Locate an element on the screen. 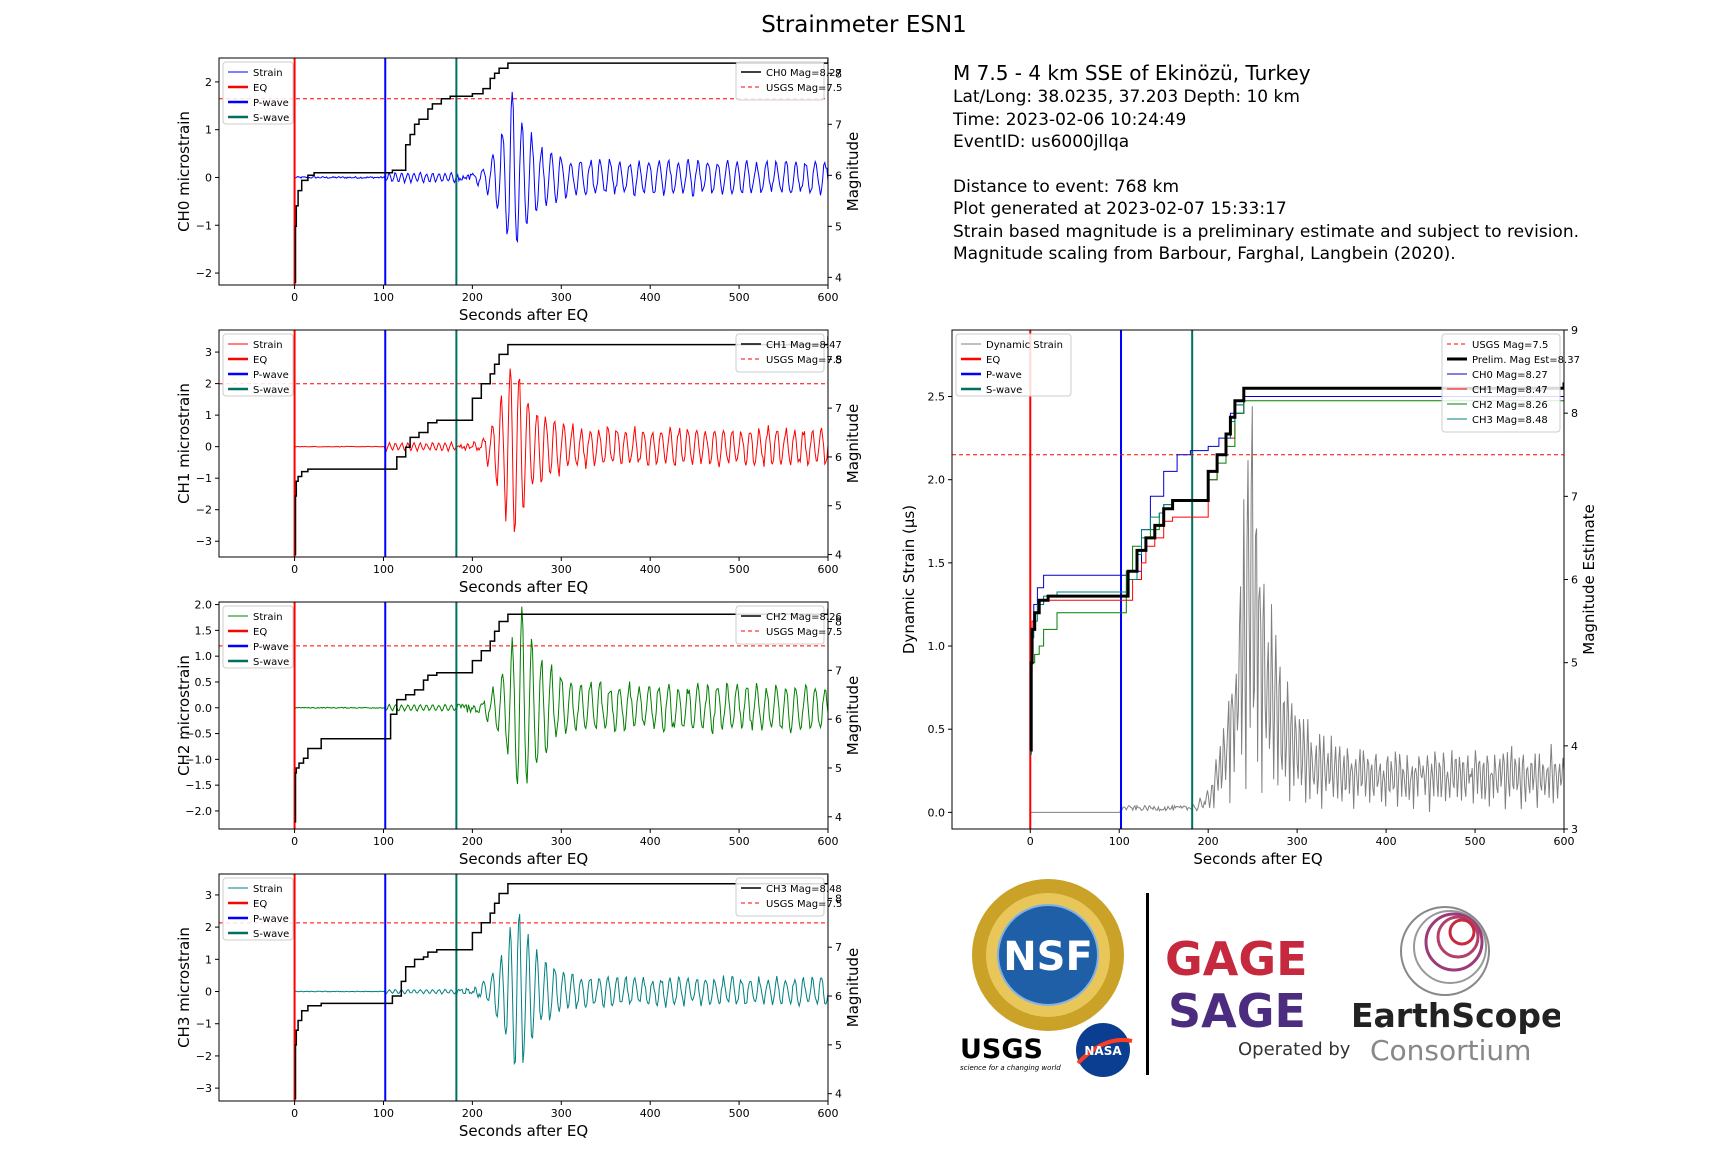 The width and height of the screenshot is (1728, 1152). y2-axis-label: Magnitude Estimate is located at coordinates (1589, 579).